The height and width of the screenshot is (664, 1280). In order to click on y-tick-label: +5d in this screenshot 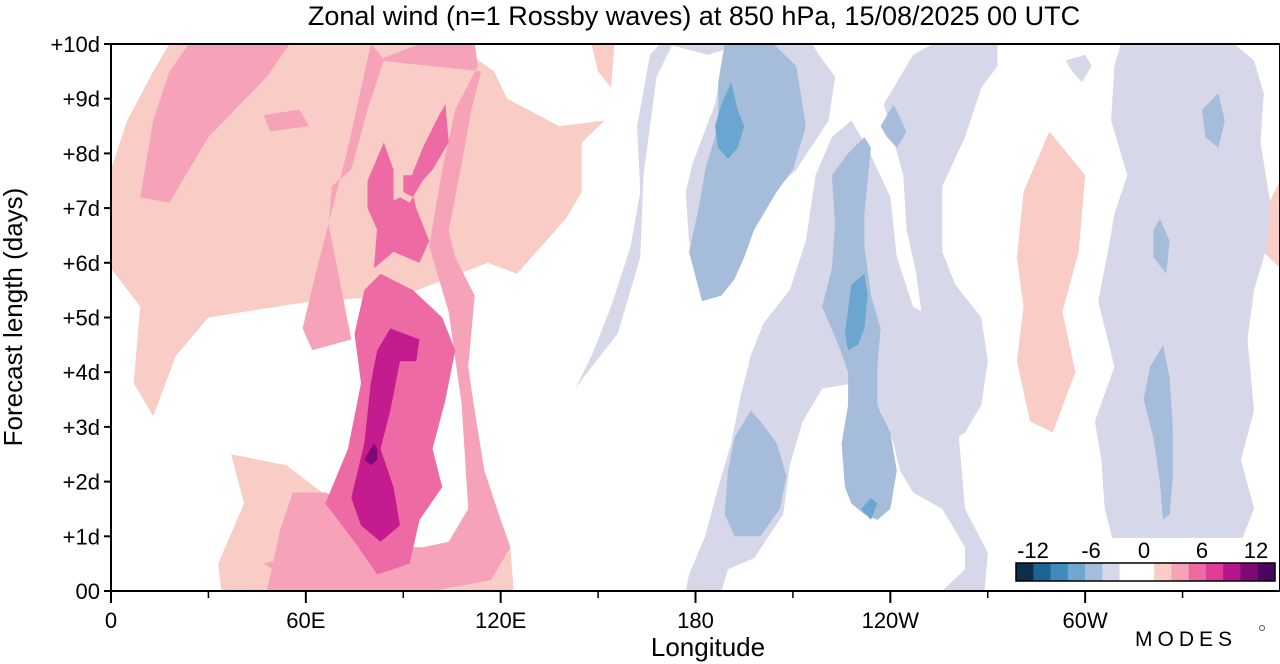, I will do `click(81, 318)`.